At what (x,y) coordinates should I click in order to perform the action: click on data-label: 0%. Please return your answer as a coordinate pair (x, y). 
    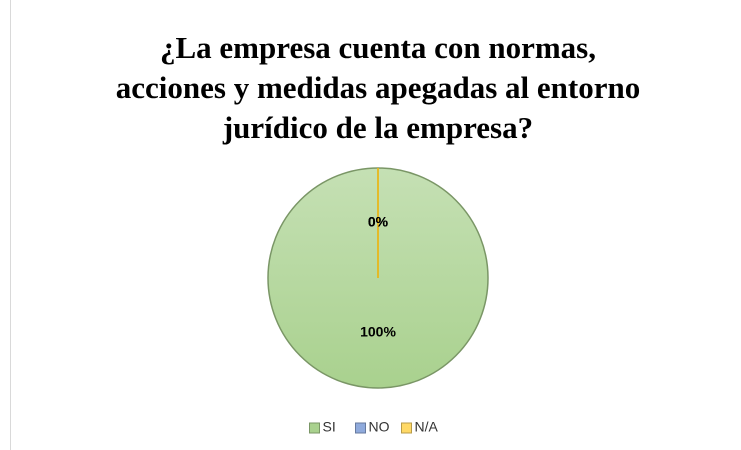
    Looking at the image, I should click on (378, 222).